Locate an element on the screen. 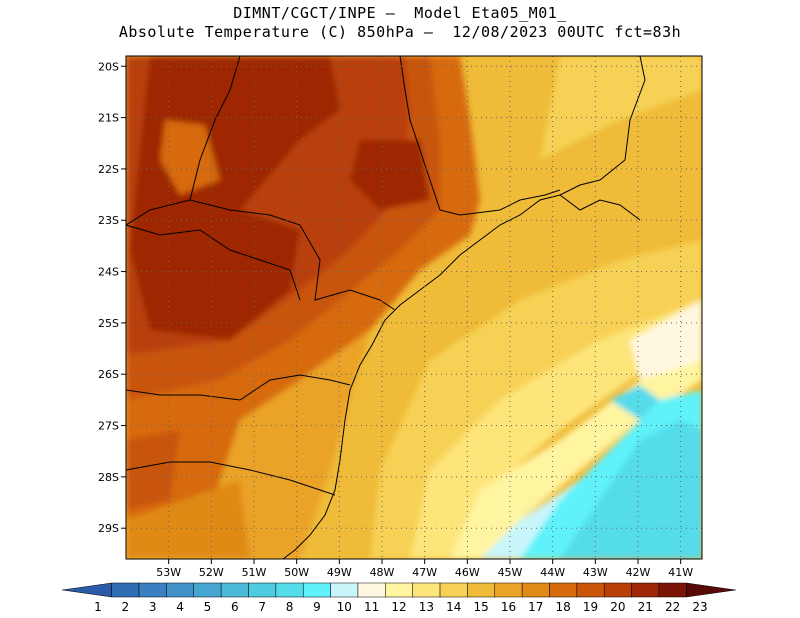 The image size is (800, 618). lat-tick-label: 26S is located at coordinates (108, 374).